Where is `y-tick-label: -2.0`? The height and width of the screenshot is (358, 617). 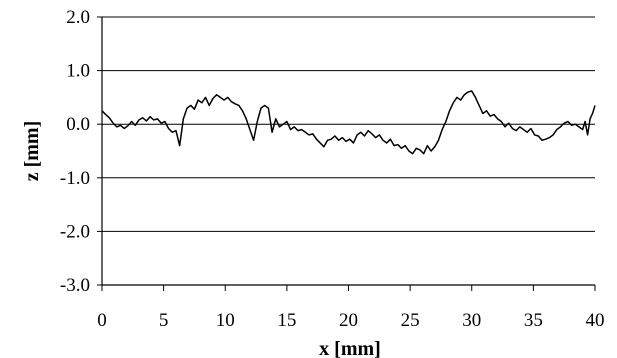
y-tick-label: -2.0 is located at coordinates (75, 231).